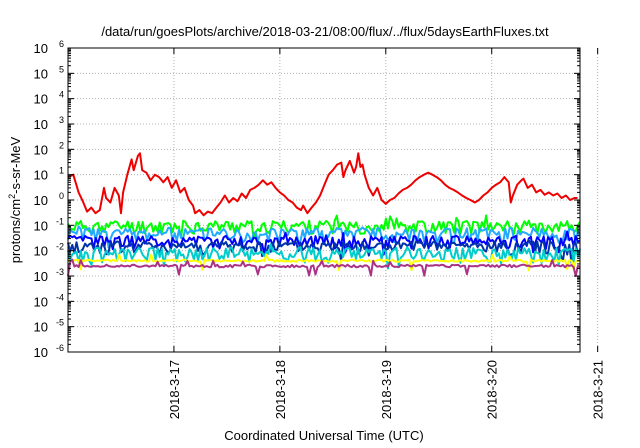 Image resolution: width=640 pixels, height=448 pixels. Describe the element at coordinates (12, 196) in the screenshot. I see `y-axis-label-sup: 2` at that location.